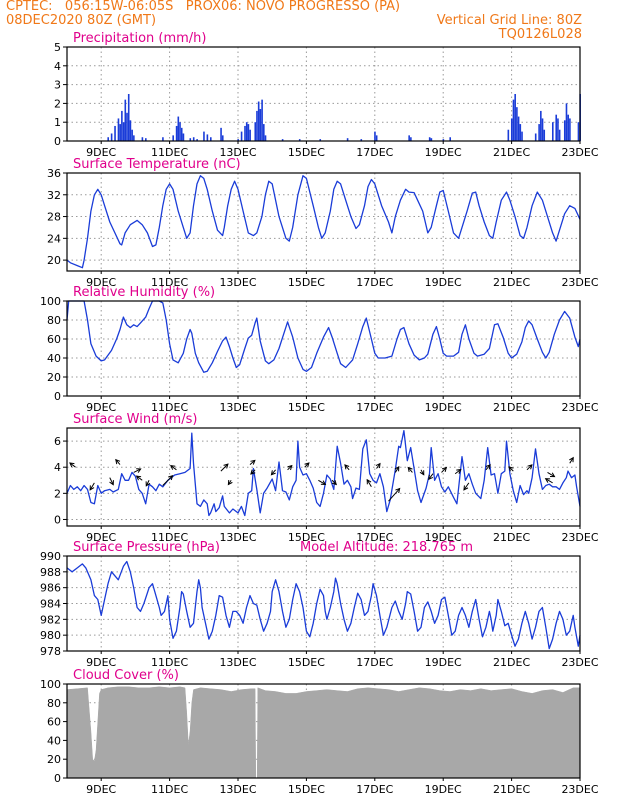  I want to click on header-run-time: 08DEC2020 80Z (GMT), so click(81, 20).